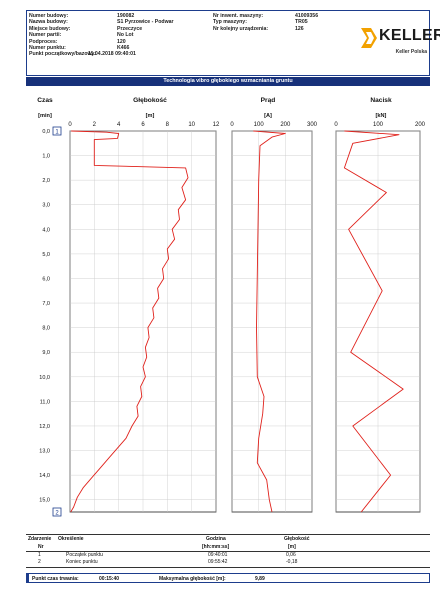 This screenshot has width=440, height=599. Describe the element at coordinates (232, 125) in the screenshot. I see `current-x-tick-label: 0` at that location.